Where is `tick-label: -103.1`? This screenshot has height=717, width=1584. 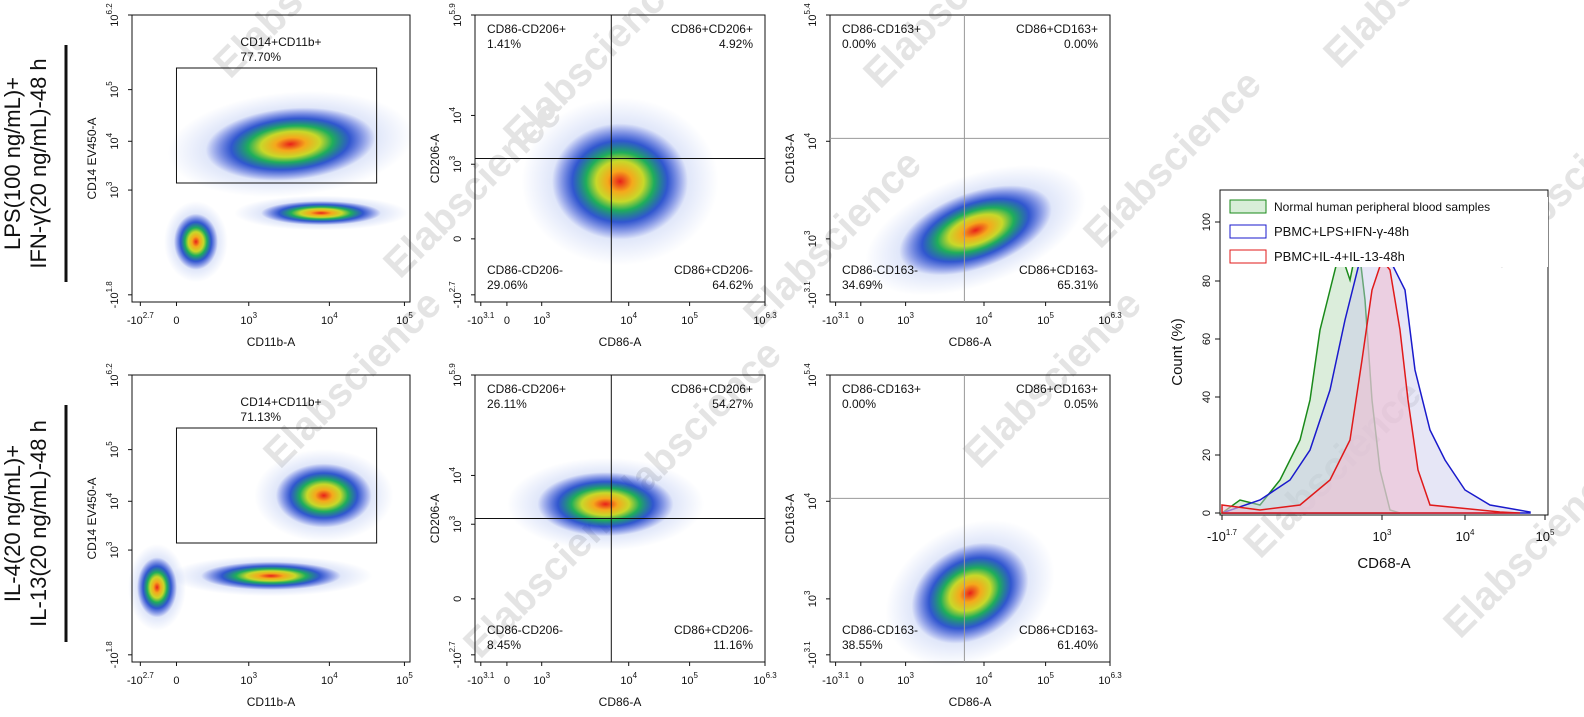 tick-label: -103.1 is located at coordinates (811, 295).